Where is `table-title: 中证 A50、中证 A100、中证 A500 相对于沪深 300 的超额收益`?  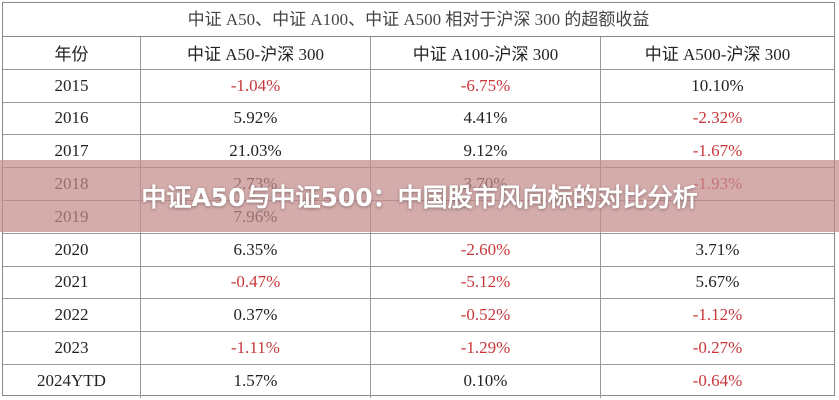 table-title: 中证 A50、中证 A100、中证 A500 相对于沪深 300 的超额收益 is located at coordinates (418, 20).